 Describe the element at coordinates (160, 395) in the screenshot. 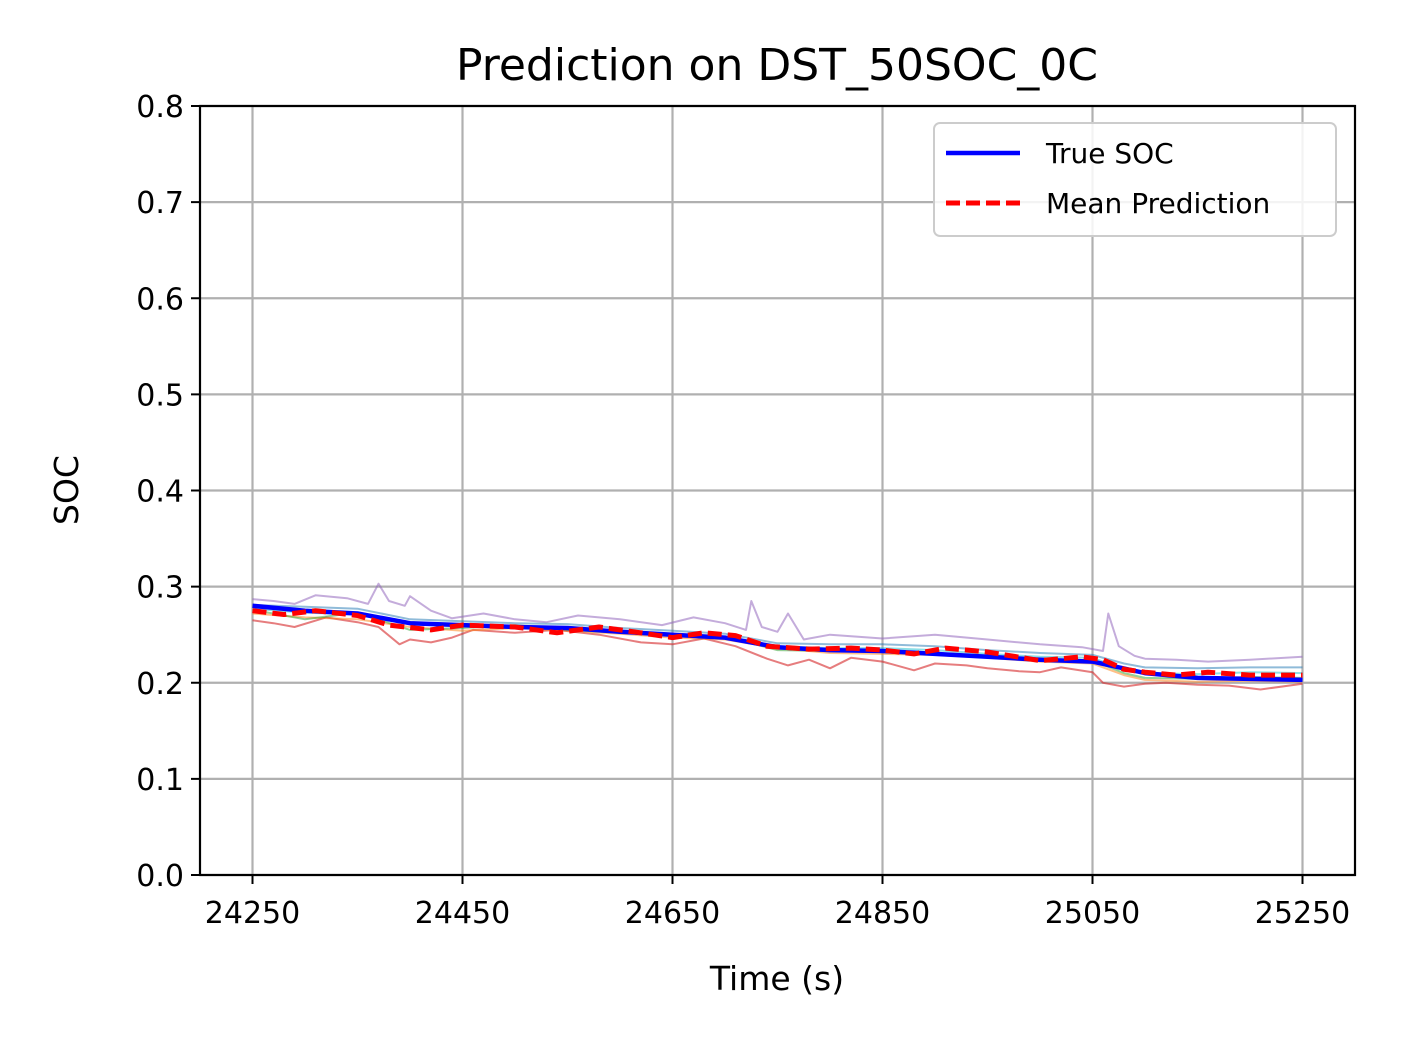

I see `y-tick-label: 0.5` at that location.